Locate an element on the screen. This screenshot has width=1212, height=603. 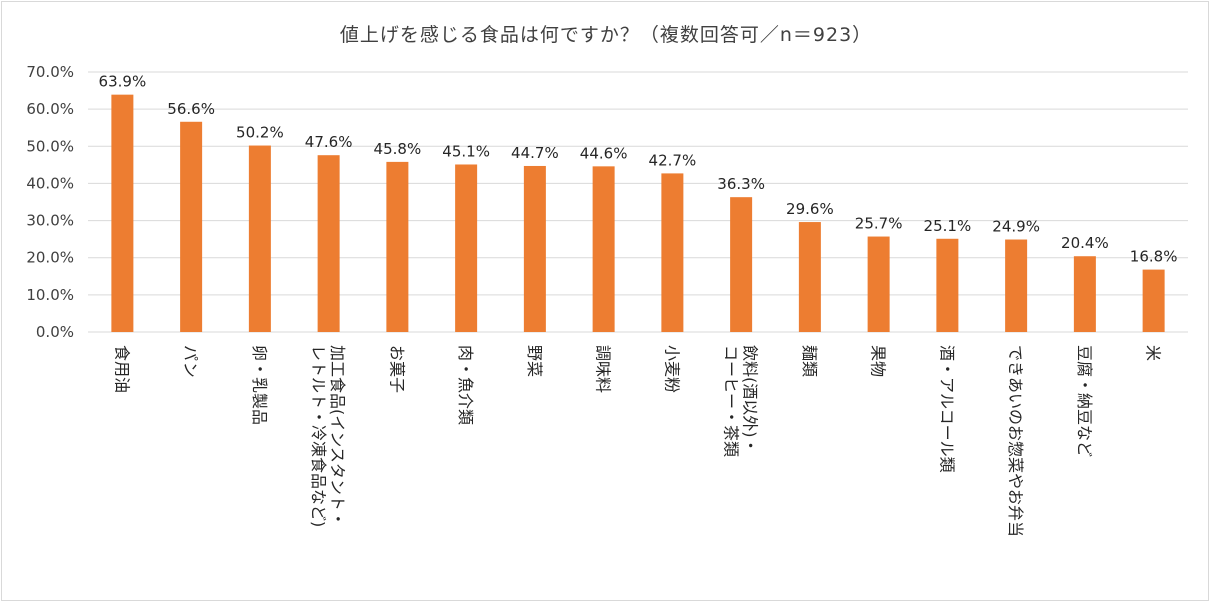
data-label: 45.1% is located at coordinates (466, 151).